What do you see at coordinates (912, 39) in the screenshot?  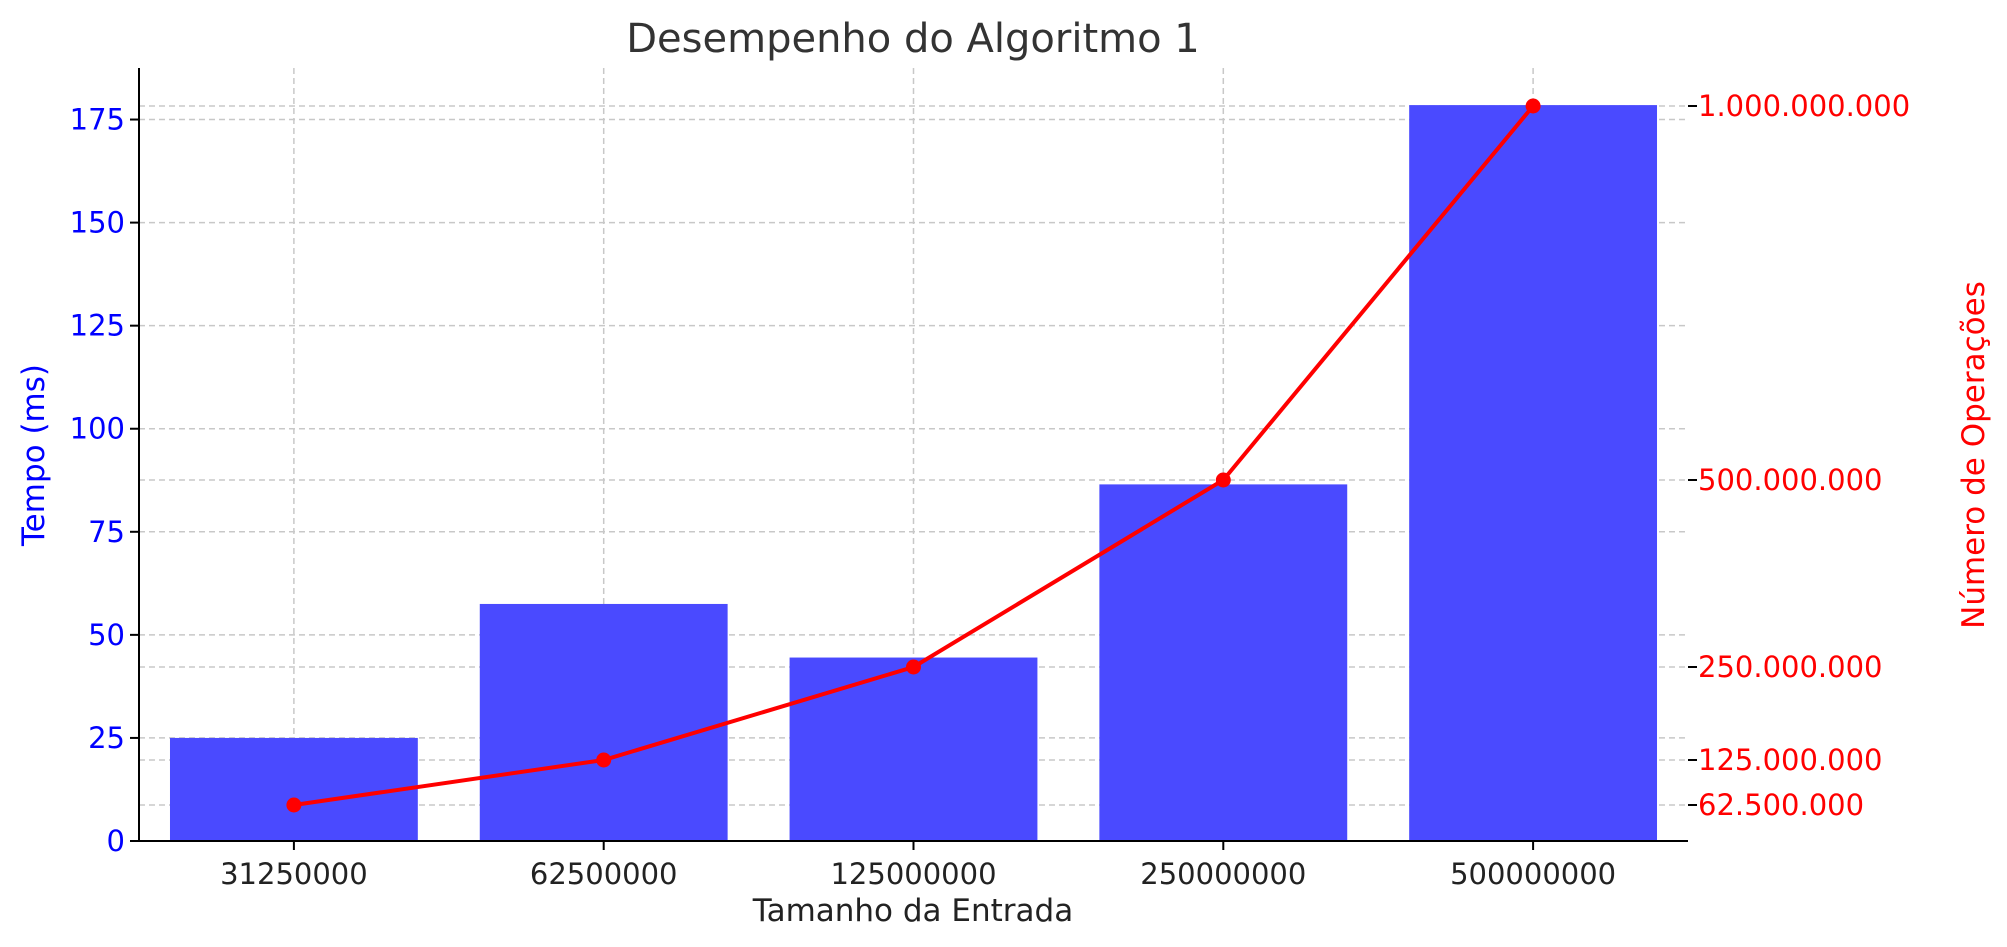 I see `chart-title: Desempenho do Algoritmo 1` at bounding box center [912, 39].